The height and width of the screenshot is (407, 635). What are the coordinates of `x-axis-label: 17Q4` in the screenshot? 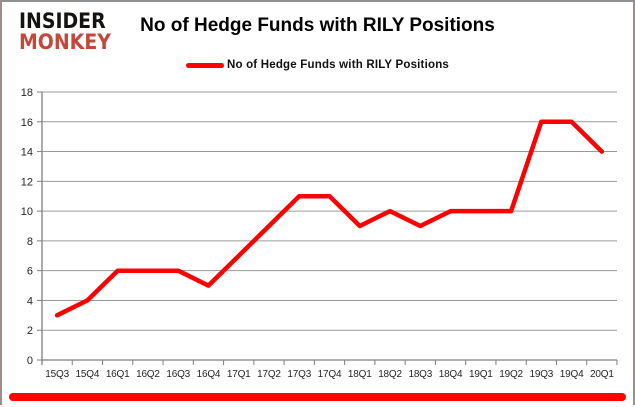 It's located at (330, 374).